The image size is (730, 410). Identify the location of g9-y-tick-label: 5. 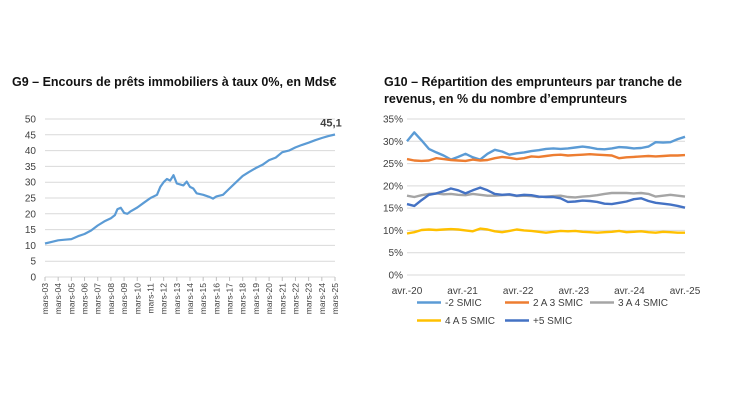
(33, 262).